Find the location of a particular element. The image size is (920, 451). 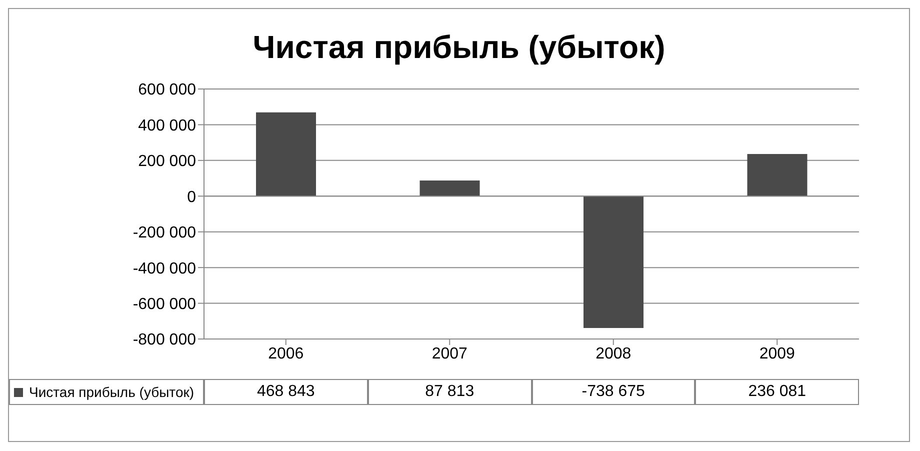

y-tick-label: -600 000 is located at coordinates (164, 304).